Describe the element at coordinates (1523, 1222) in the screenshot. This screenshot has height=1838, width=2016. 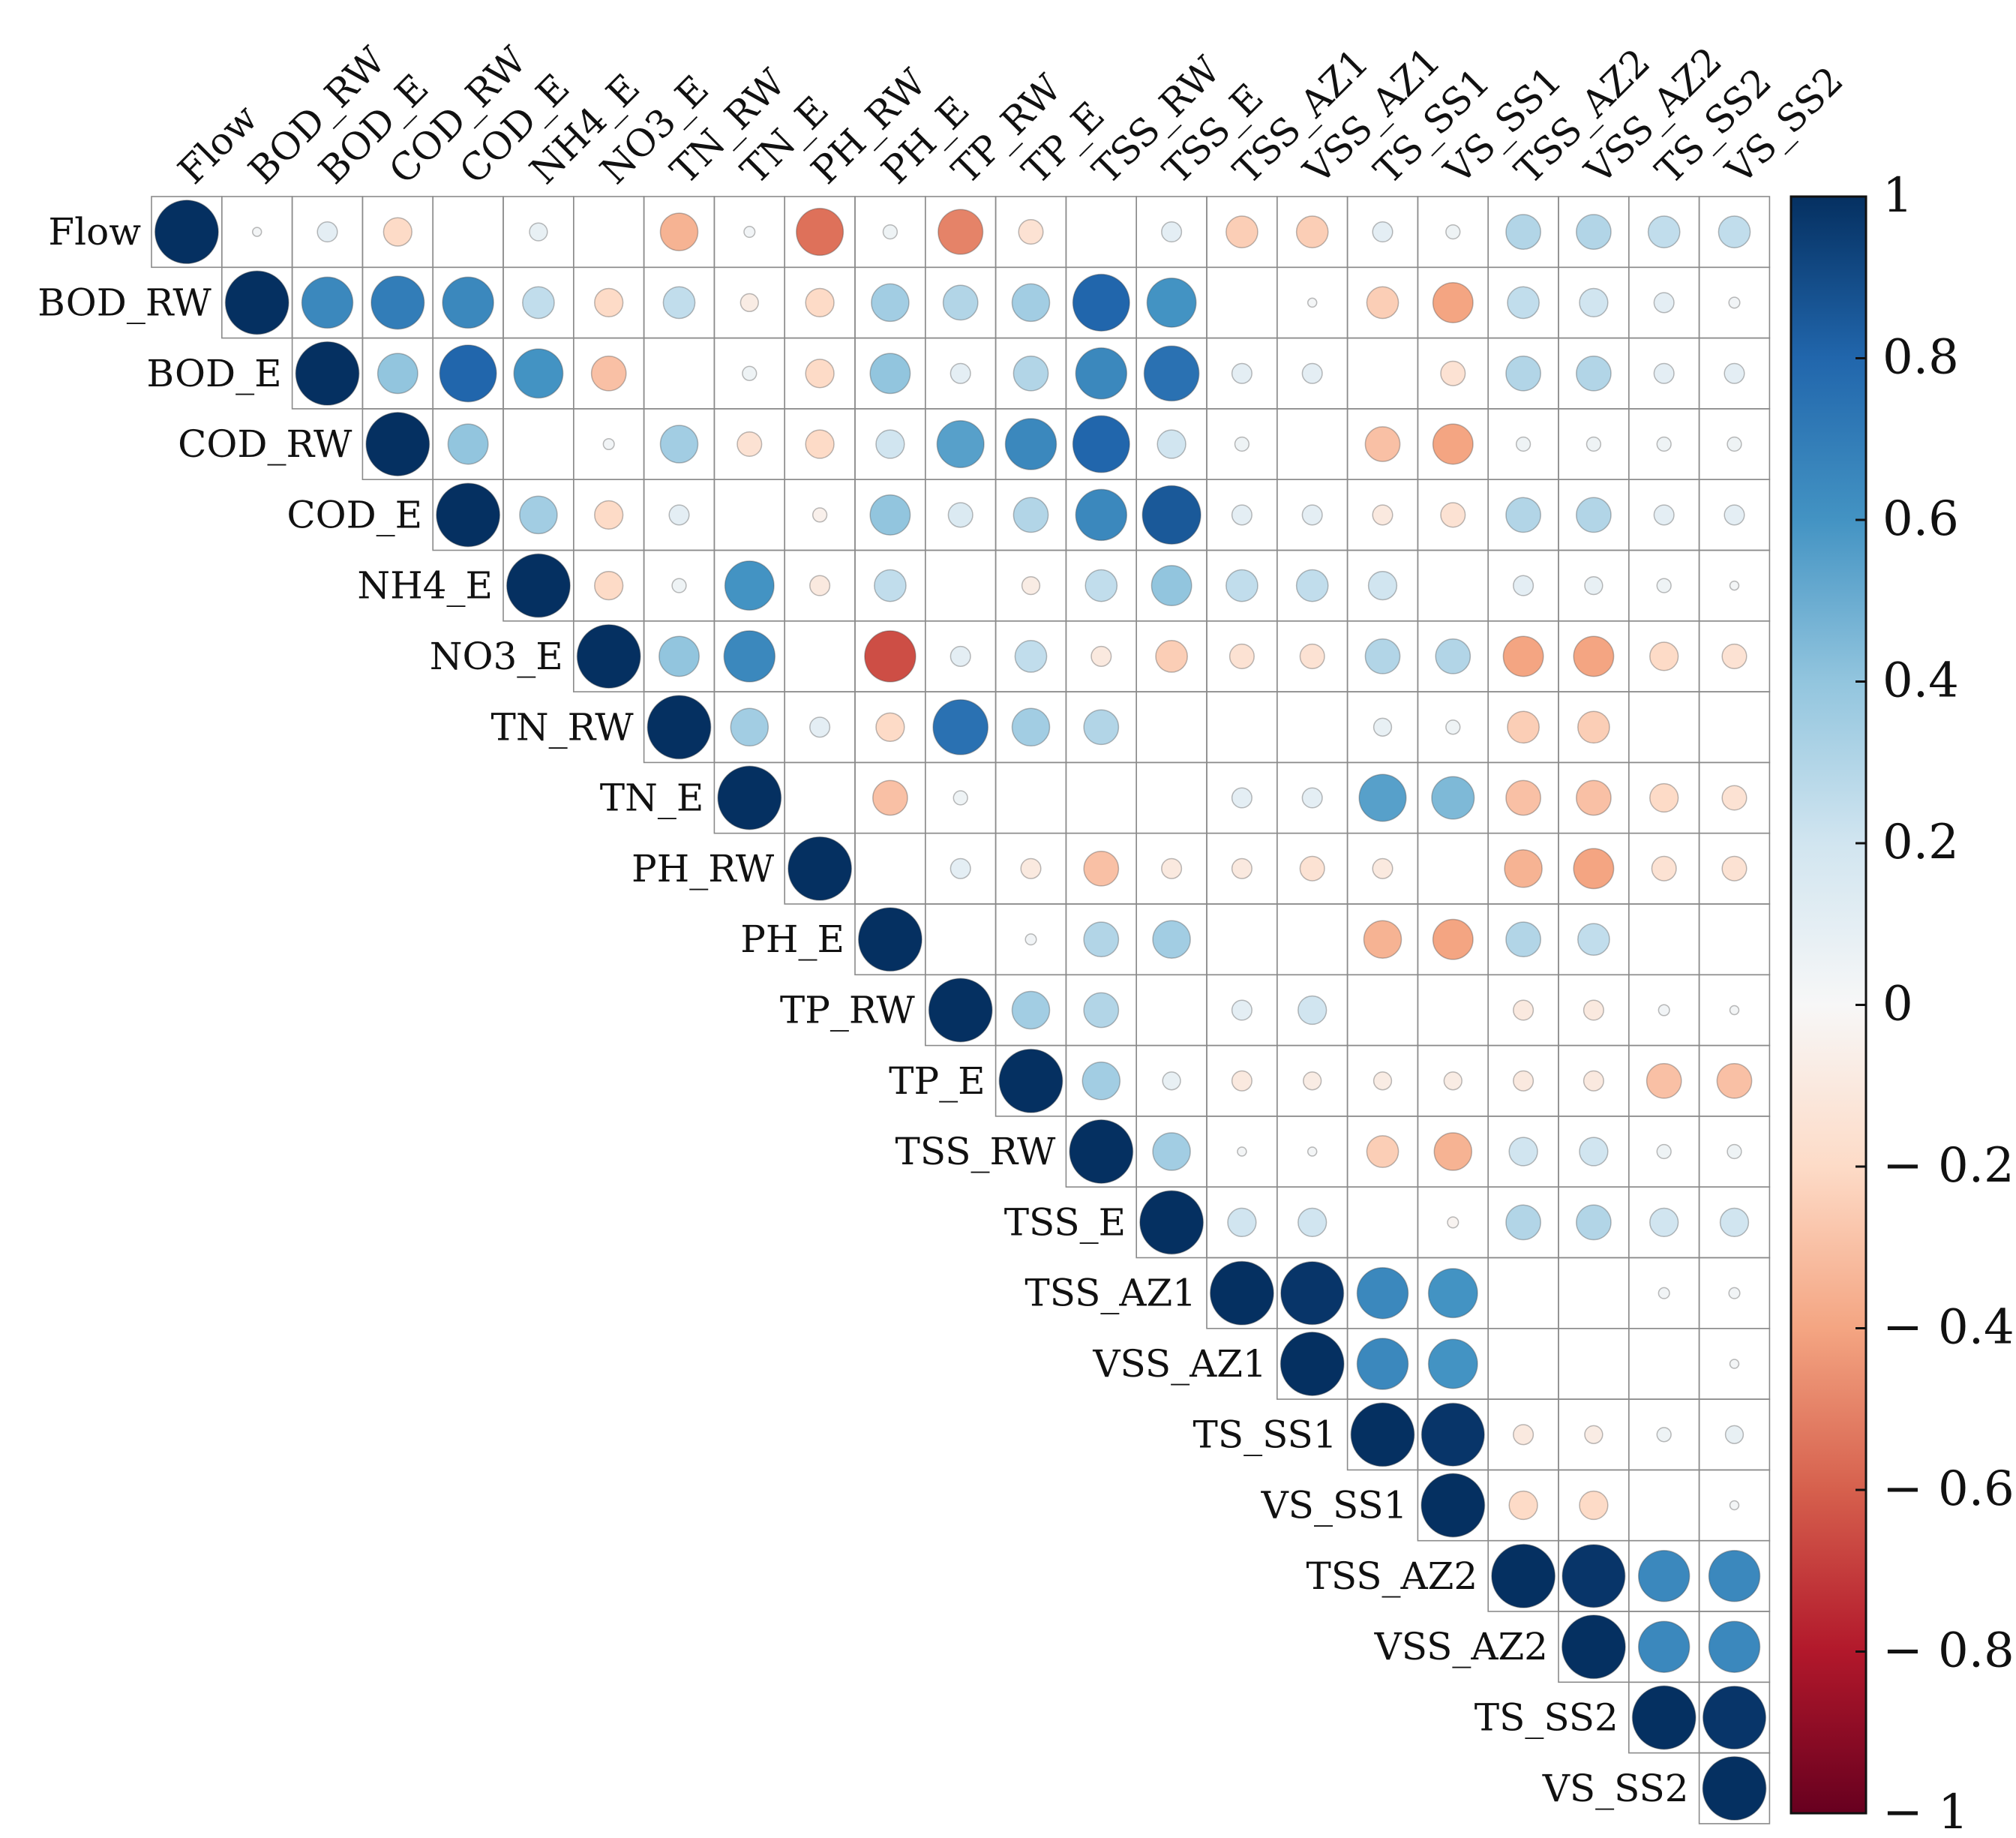
I see `corr-circle-TSS_E-TSS_AZ2` at that location.